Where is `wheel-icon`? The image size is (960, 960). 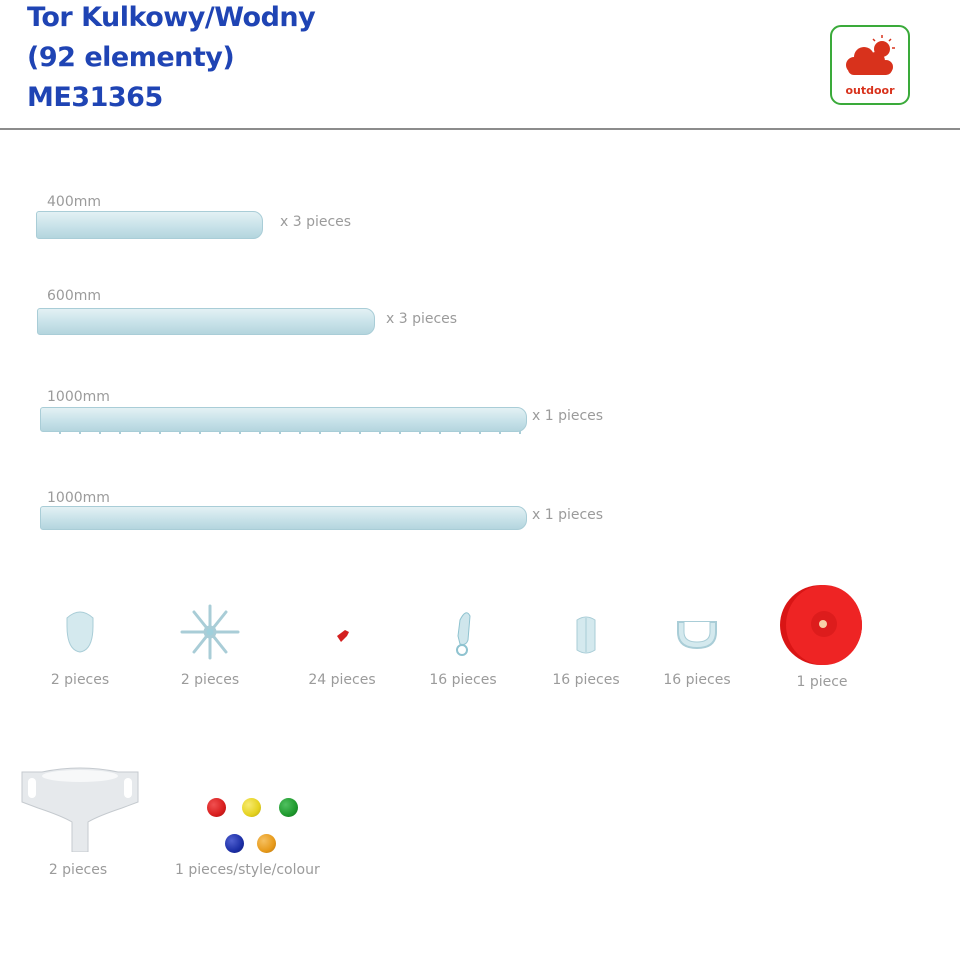
wheel-icon is located at coordinates (821, 625).